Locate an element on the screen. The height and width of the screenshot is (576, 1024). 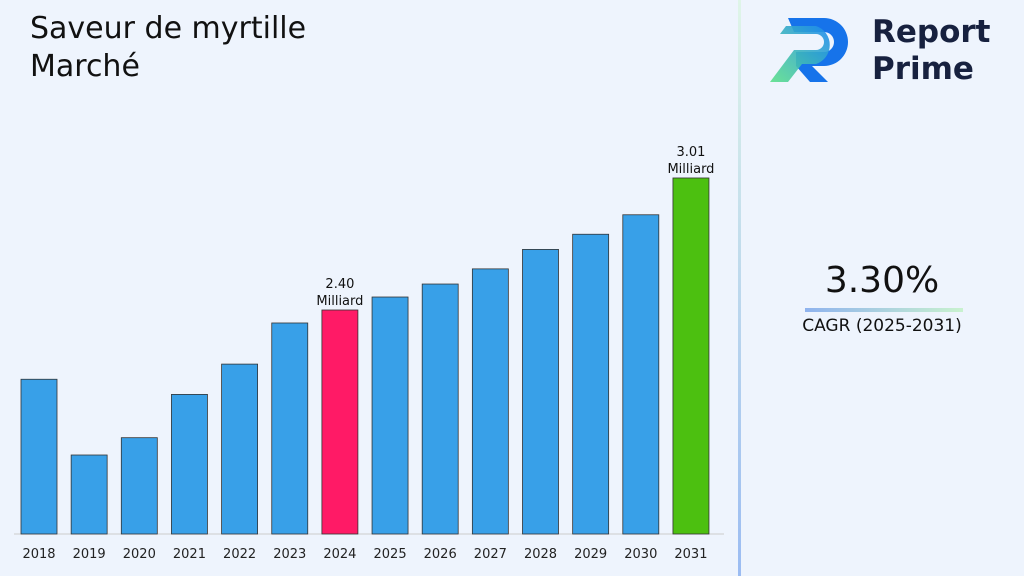
bar-2024 is located at coordinates (340, 422).